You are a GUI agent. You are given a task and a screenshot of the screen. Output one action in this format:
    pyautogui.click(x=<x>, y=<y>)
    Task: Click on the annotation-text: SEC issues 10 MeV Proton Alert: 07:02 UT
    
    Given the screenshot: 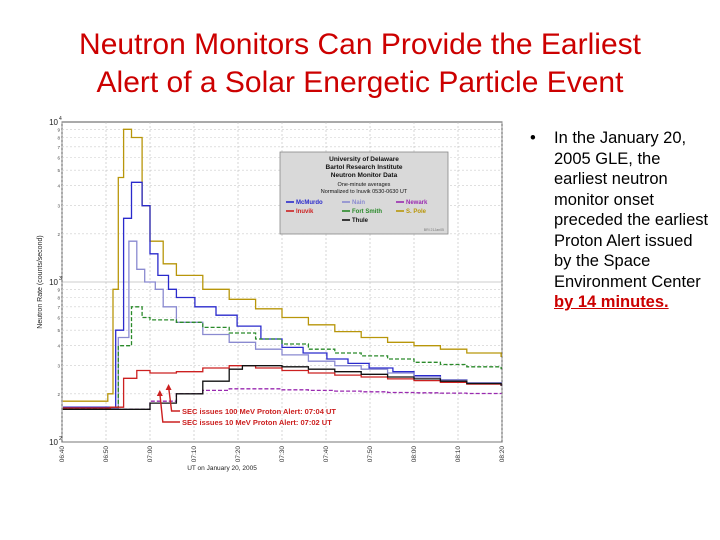 What is the action you would take?
    pyautogui.click(x=257, y=422)
    